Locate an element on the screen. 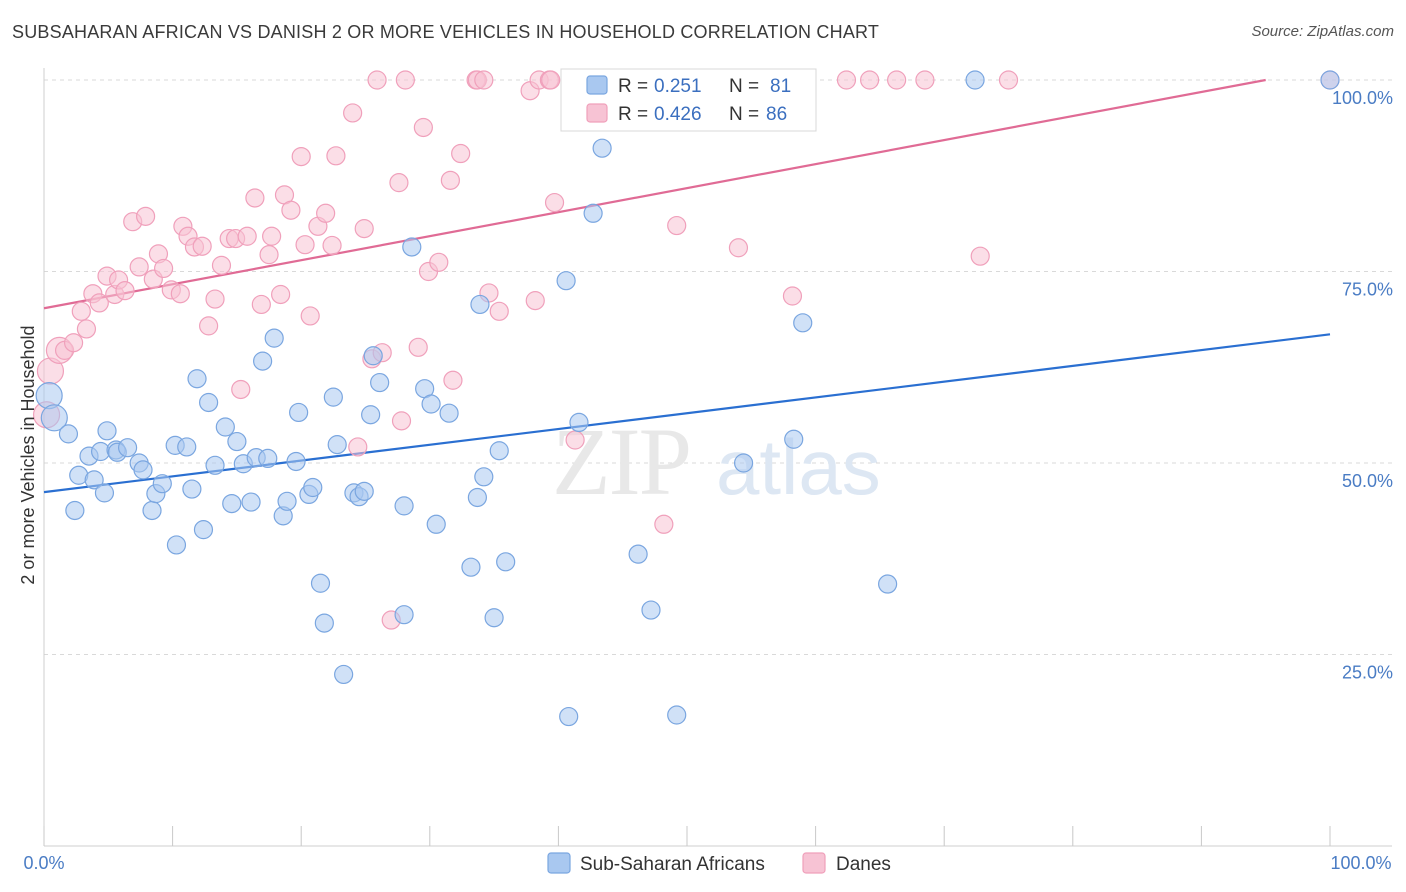 This screenshot has width=1406, height=892. source-label: Source: ZipAtlas.com is located at coordinates (1322, 31).